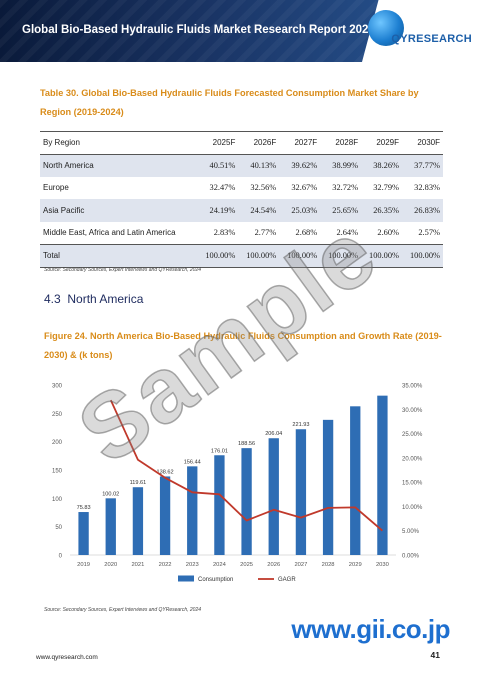 The height and width of the screenshot is (679, 480). I want to click on y-right-tick-label: 35.00%, so click(412, 387).